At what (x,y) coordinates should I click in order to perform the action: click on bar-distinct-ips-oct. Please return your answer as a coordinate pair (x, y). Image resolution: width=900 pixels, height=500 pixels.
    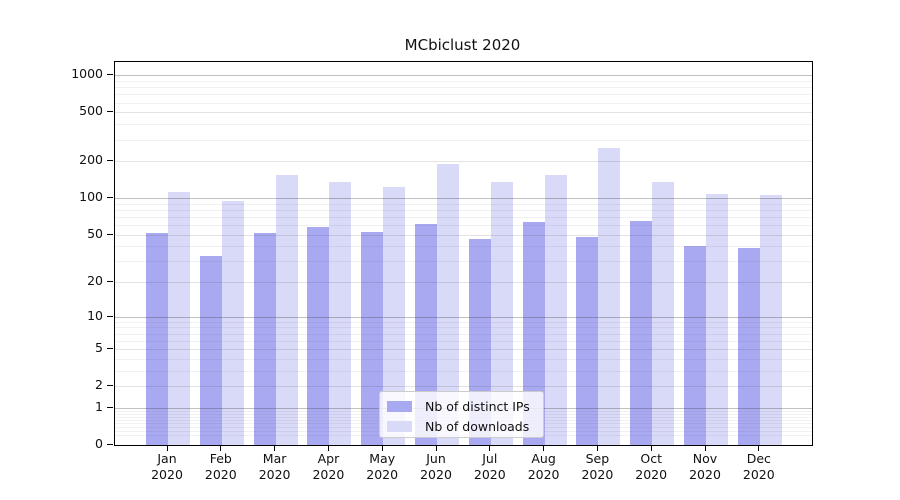
    Looking at the image, I should click on (641, 332).